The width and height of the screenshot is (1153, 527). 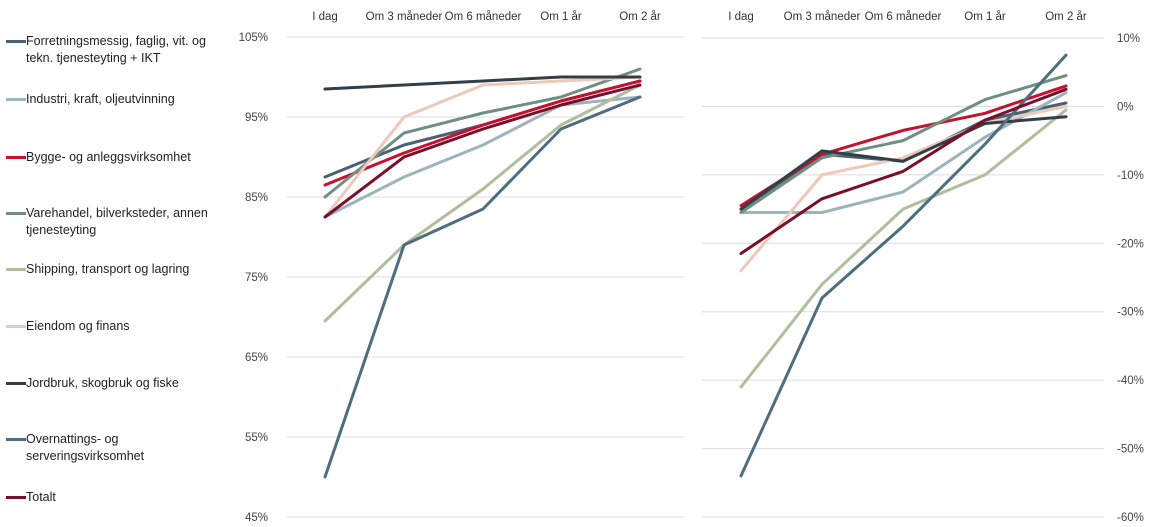 I want to click on legend-item: Eiendom og finans, so click(x=118, y=326).